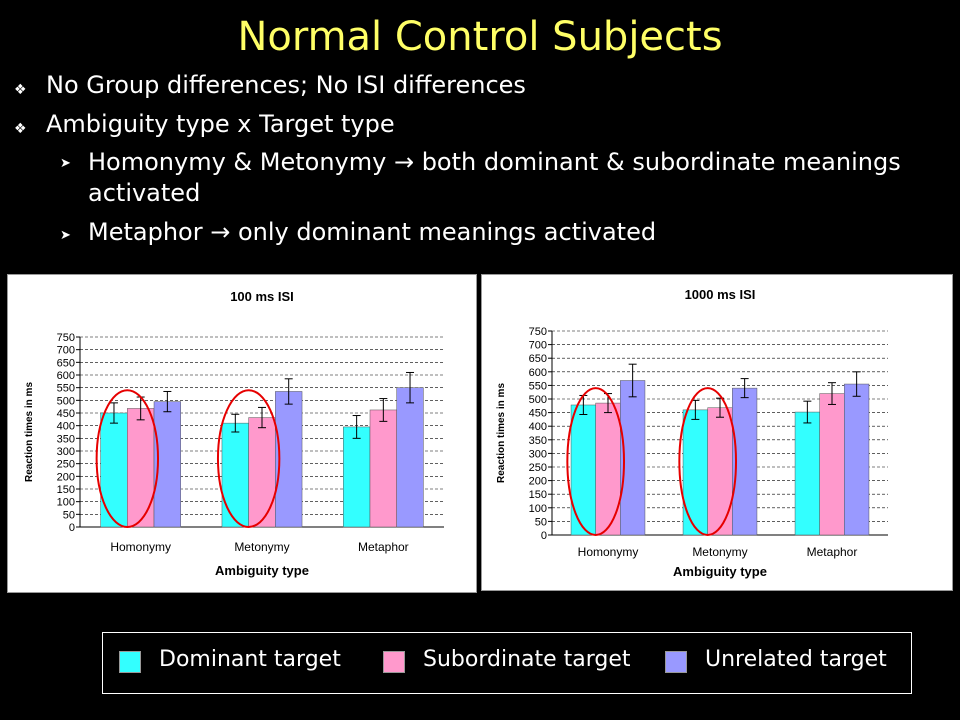  Describe the element at coordinates (720, 294) in the screenshot. I see `chart-title: 1000 ms ISI` at that location.